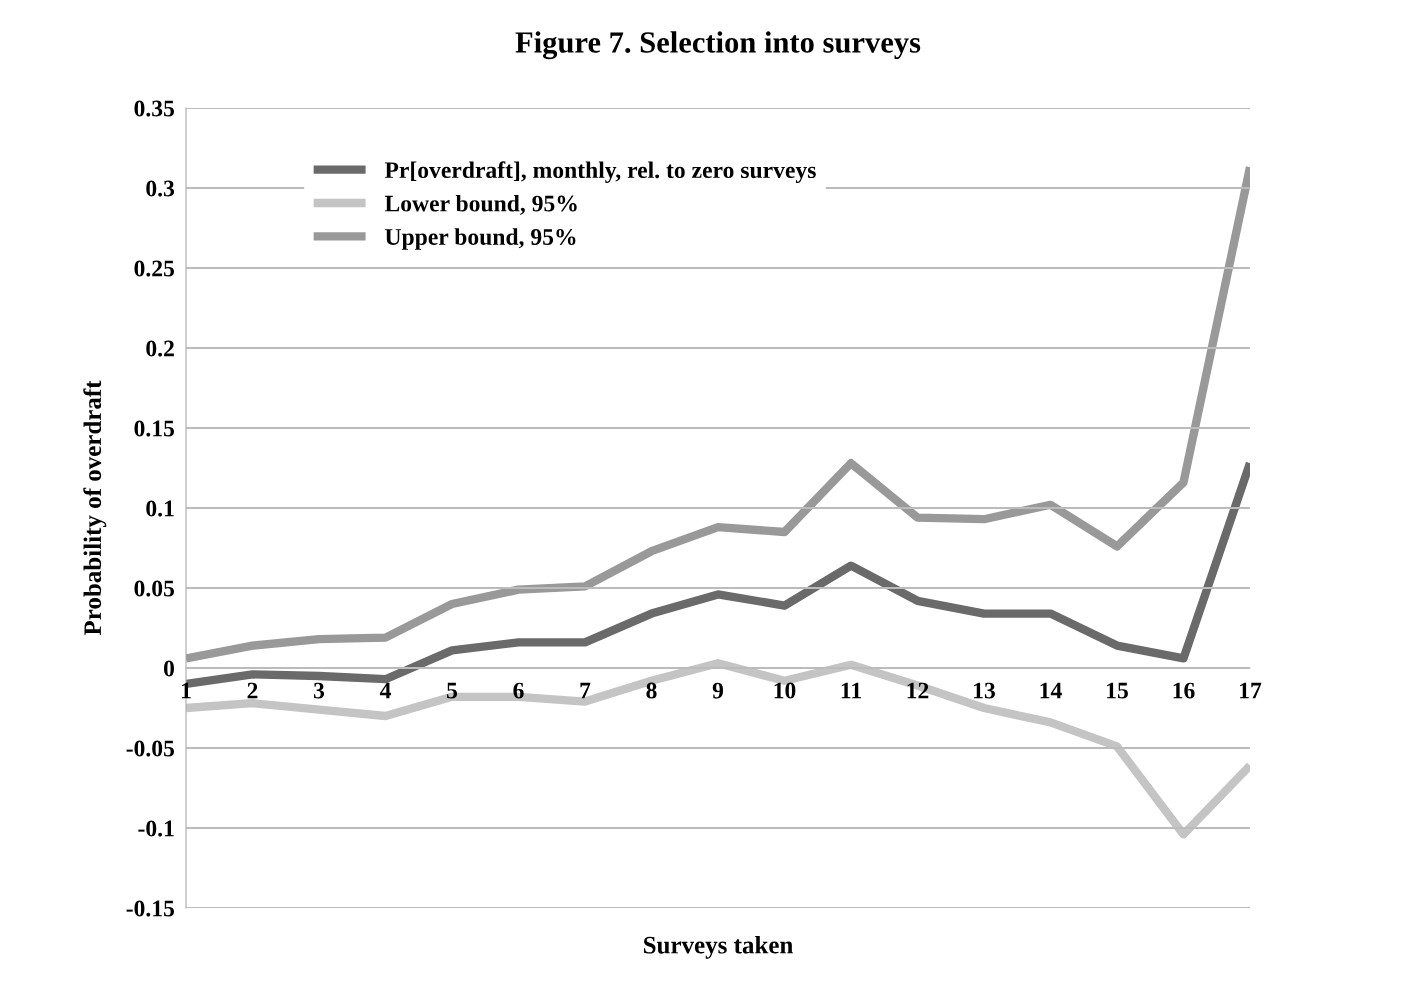 The width and height of the screenshot is (1424, 1001). What do you see at coordinates (186, 690) in the screenshot?
I see `x-tick-label: 1` at bounding box center [186, 690].